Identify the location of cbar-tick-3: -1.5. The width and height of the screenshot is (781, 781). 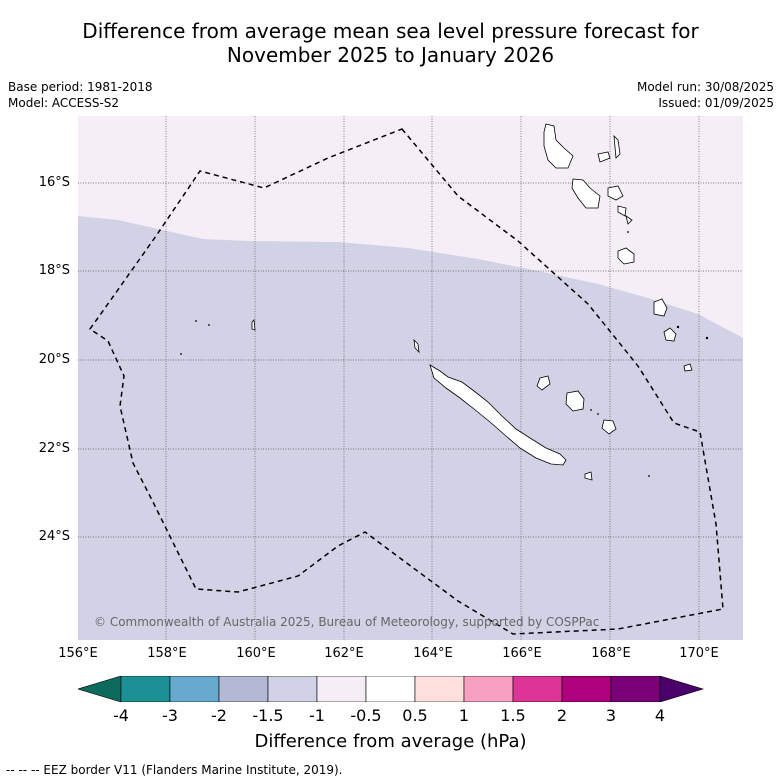
(268, 715).